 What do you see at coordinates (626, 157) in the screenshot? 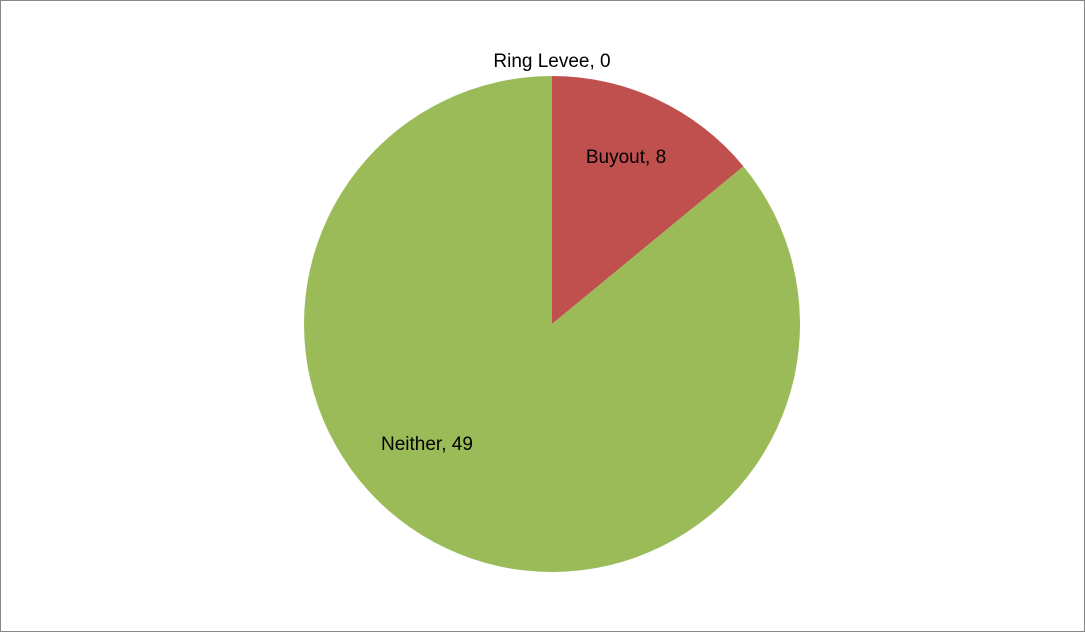
I see `data-label-buyout: Buyout, 8` at bounding box center [626, 157].